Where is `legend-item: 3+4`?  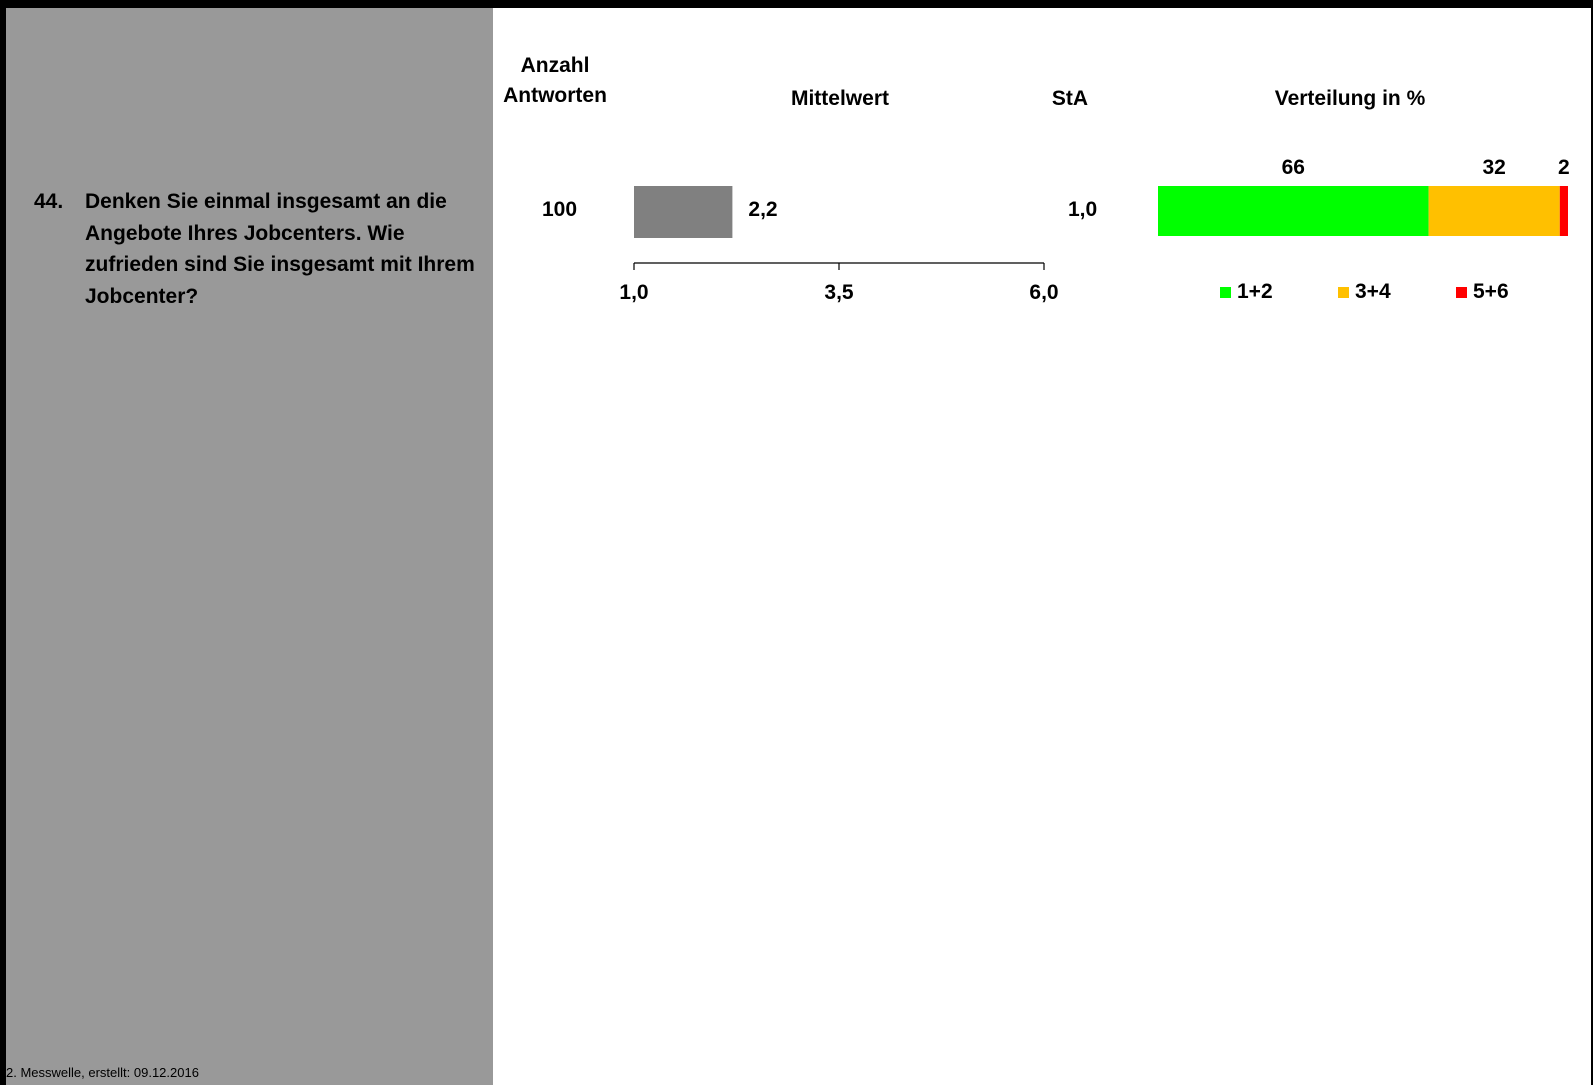
legend-item: 3+4 is located at coordinates (1364, 292).